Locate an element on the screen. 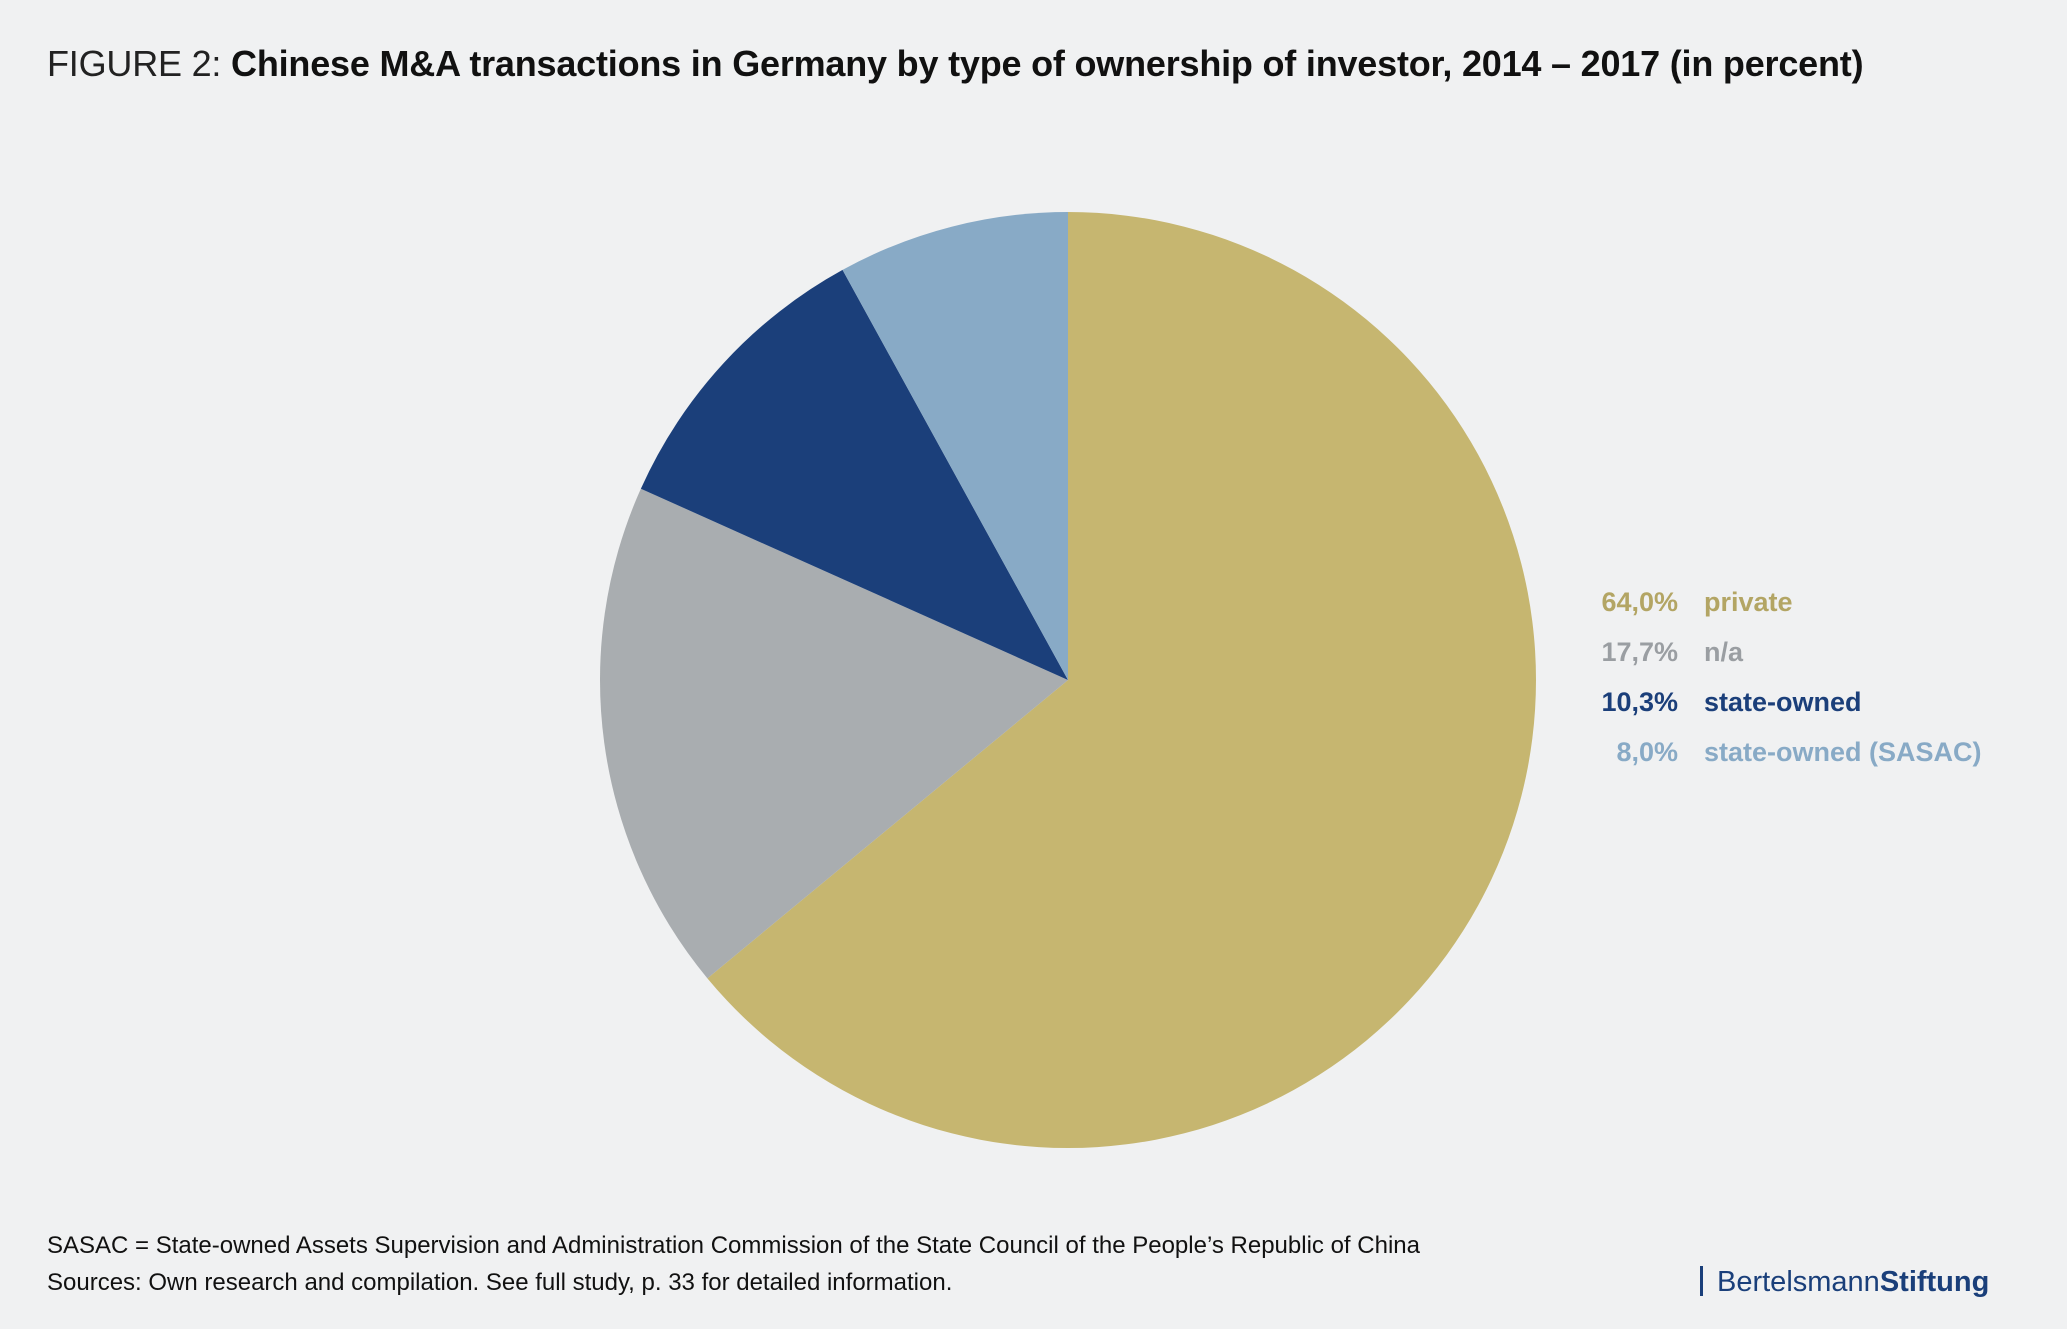 This screenshot has width=2067, height=1329. legend-item-na: 17,7% n/a is located at coordinates (1766, 657).